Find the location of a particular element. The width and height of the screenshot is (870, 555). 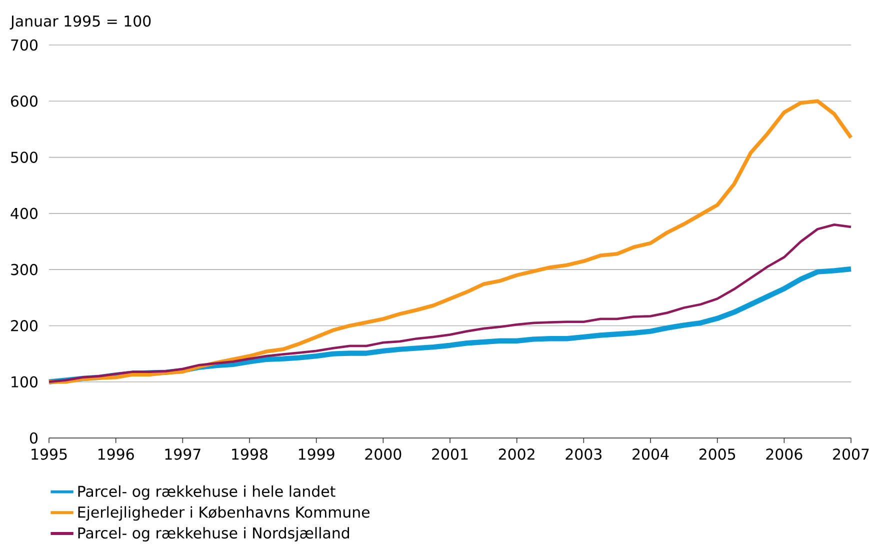

y-tick-label: 200 is located at coordinates (24, 326).